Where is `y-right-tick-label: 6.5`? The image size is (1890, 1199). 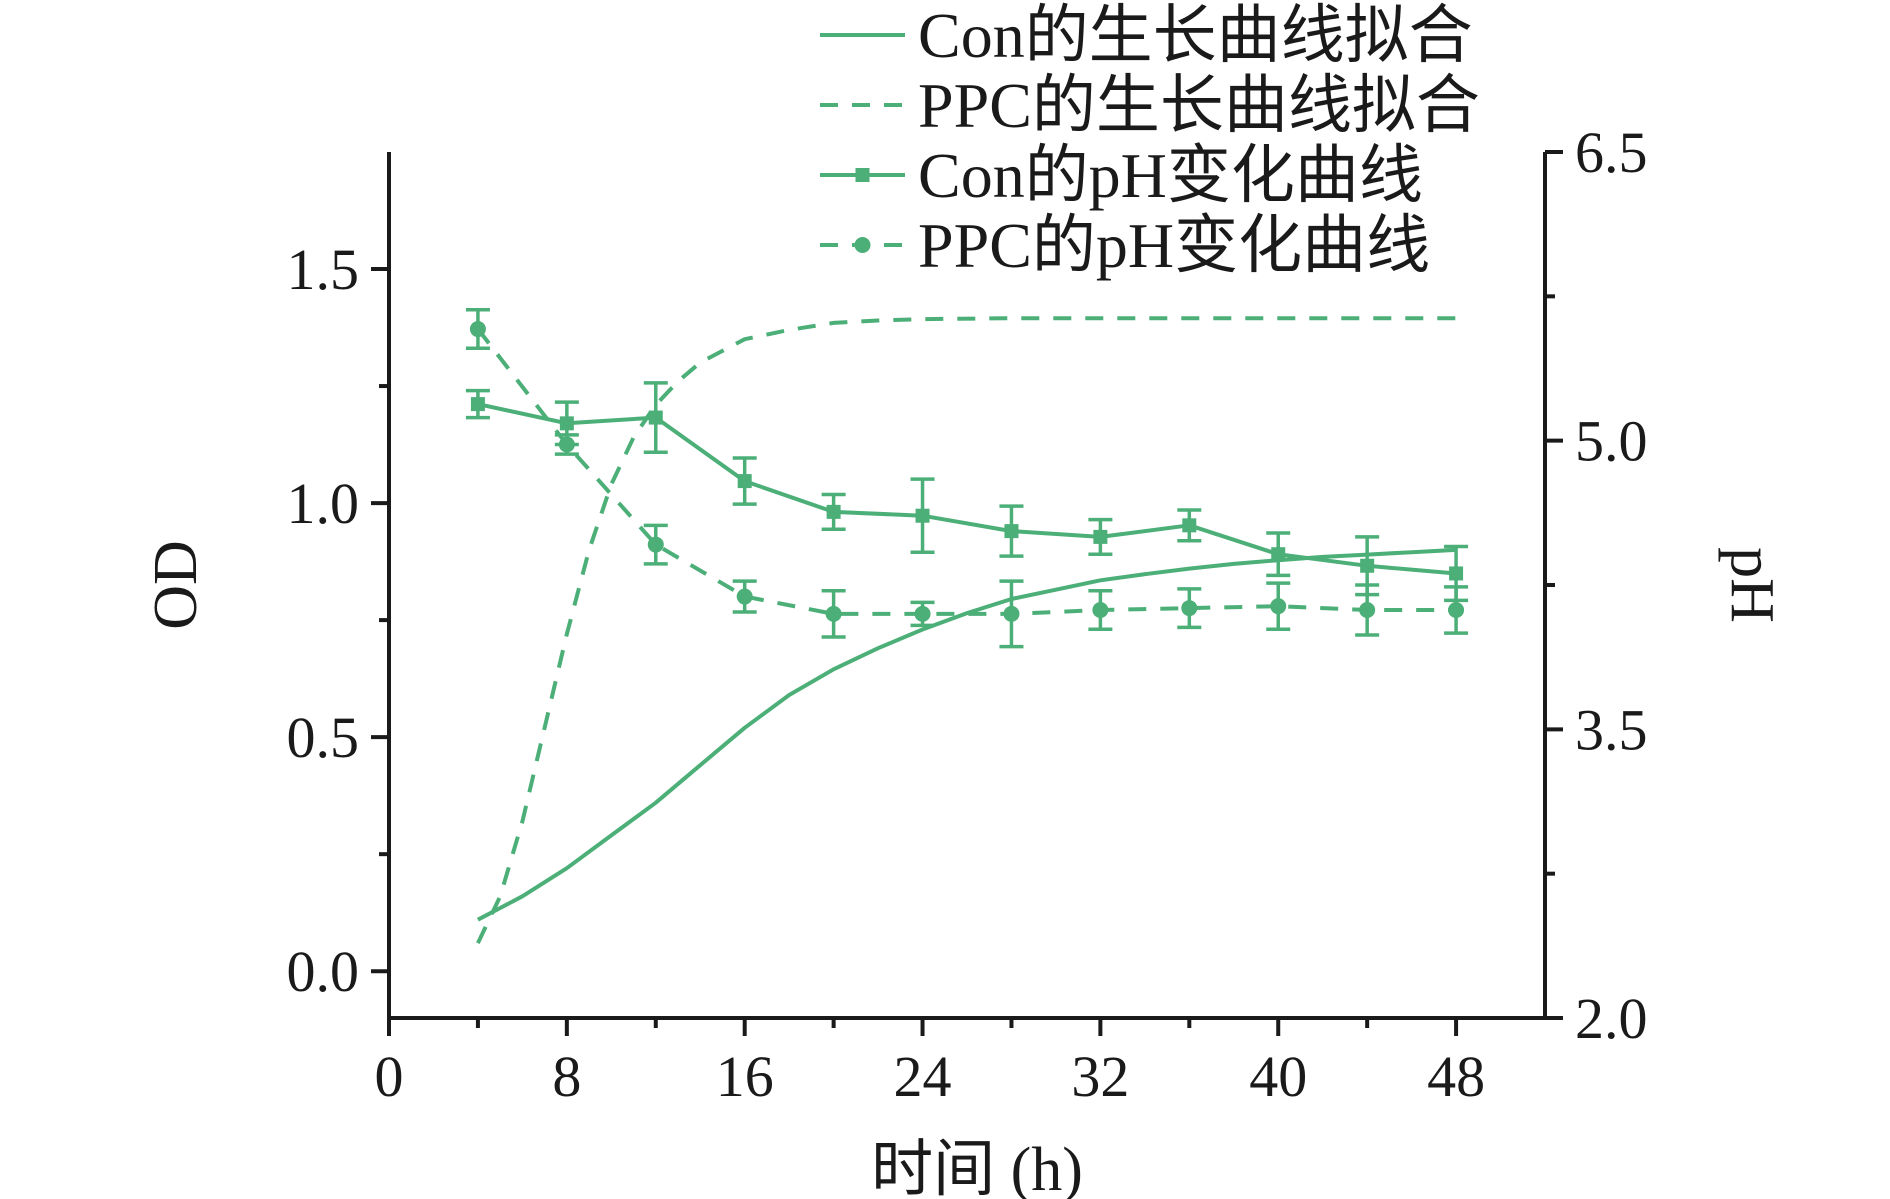
y-right-tick-label: 6.5 is located at coordinates (1611, 152).